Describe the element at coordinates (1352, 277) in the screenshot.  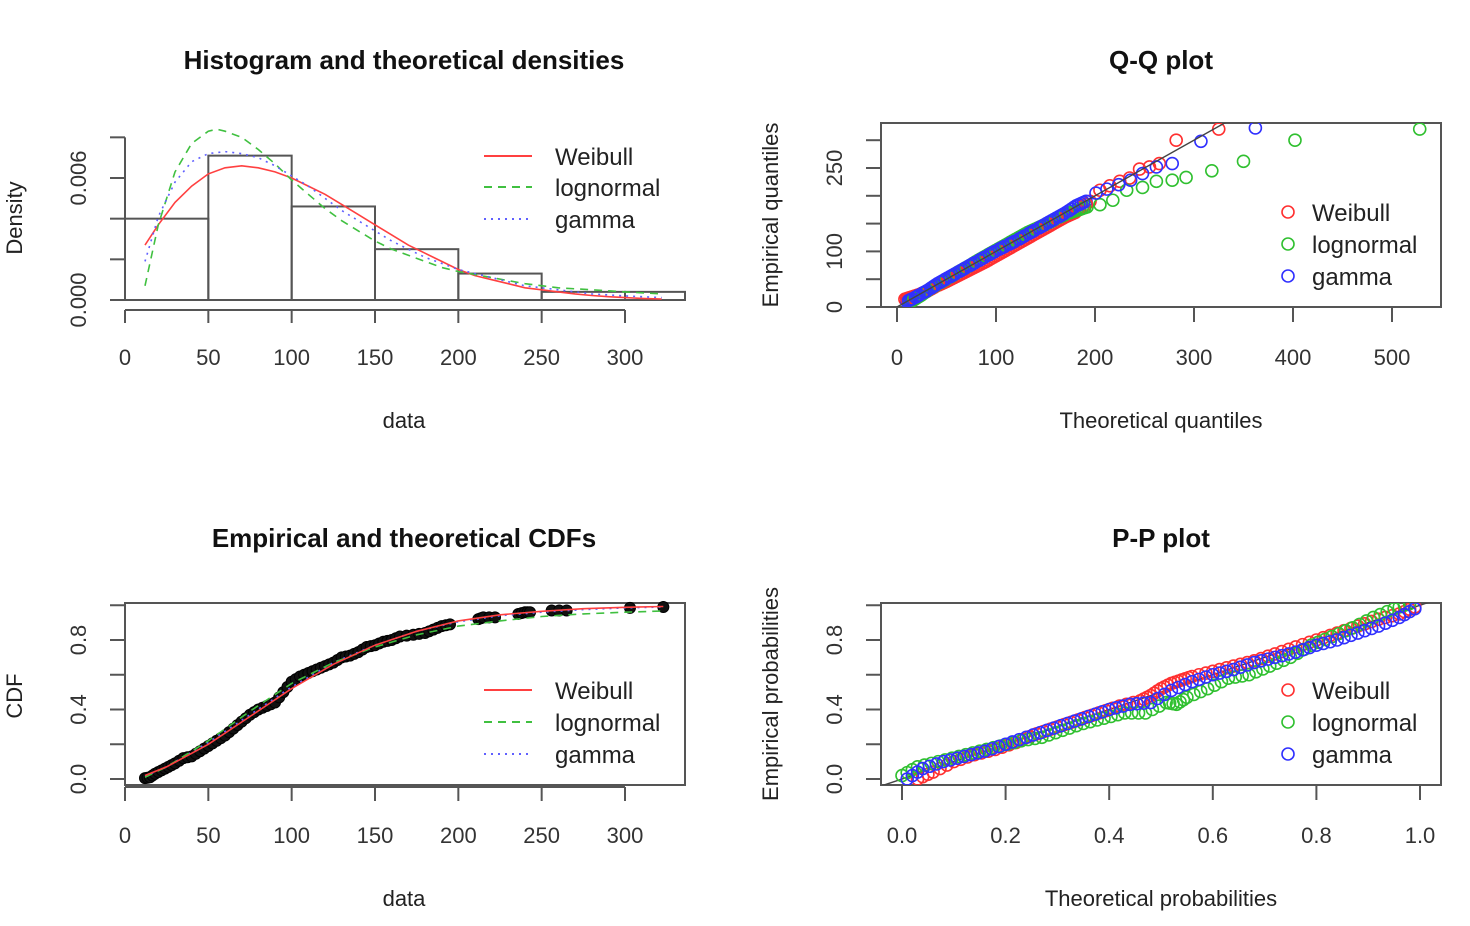
I see `qq-legend-gamma: gamma` at that location.